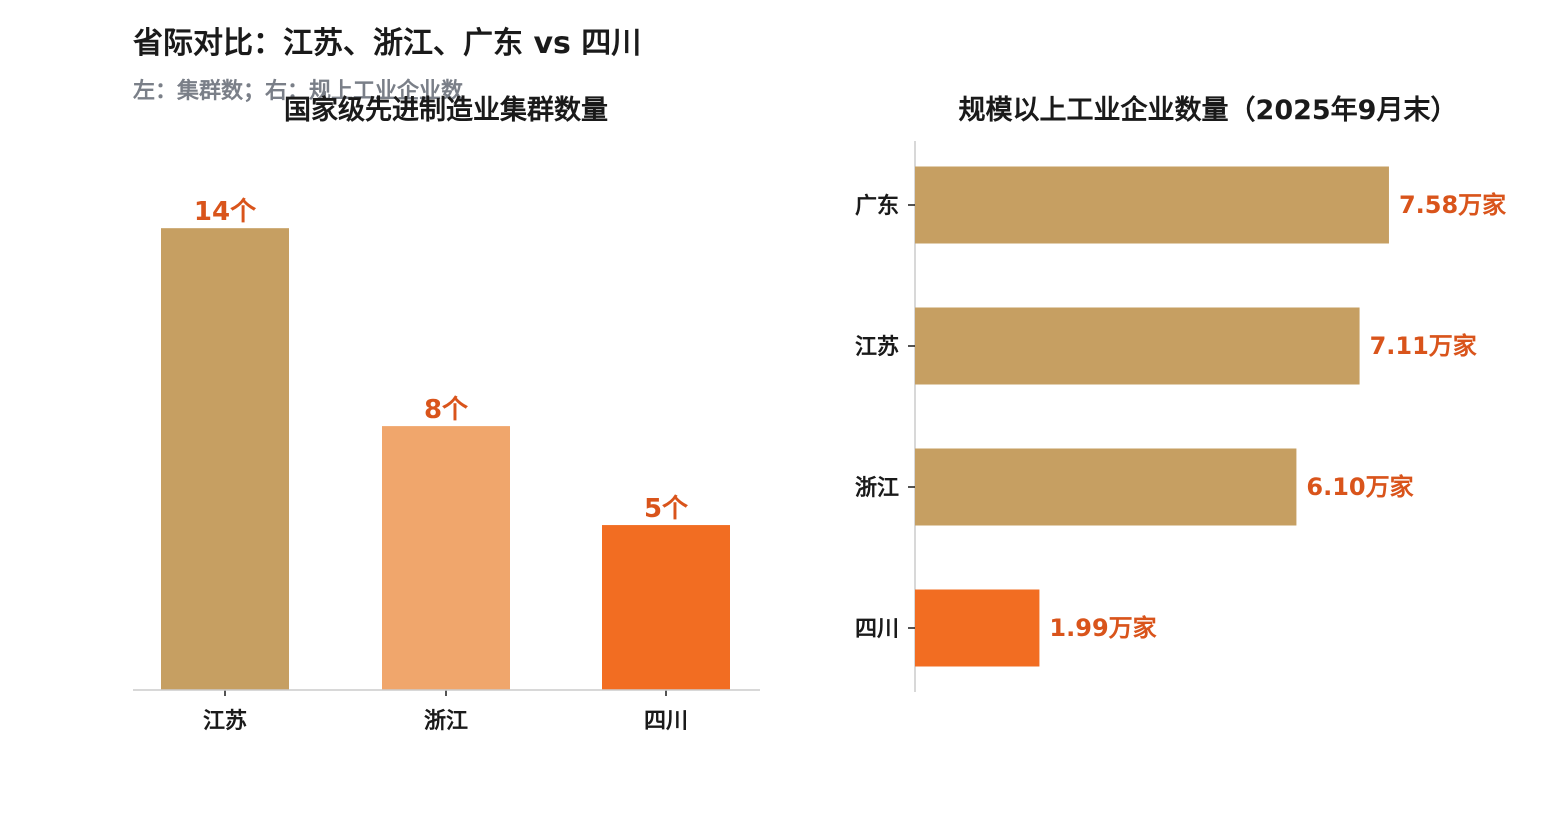 Image resolution: width=1564 pixels, height=833 pixels. I want to click on enterprise-category-label-2: 浙江, so click(877, 488).